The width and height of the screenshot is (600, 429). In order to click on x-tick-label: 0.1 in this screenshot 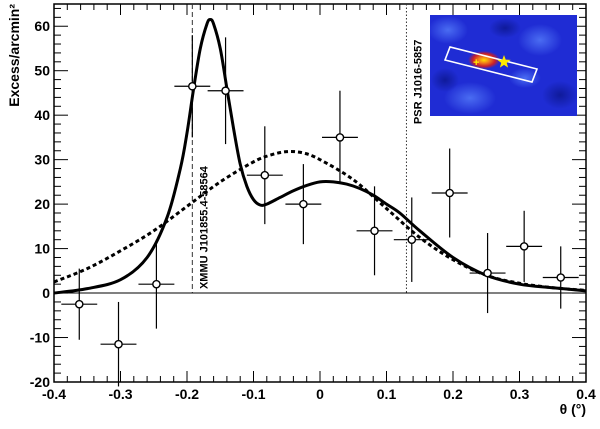, I will do `click(387, 394)`.